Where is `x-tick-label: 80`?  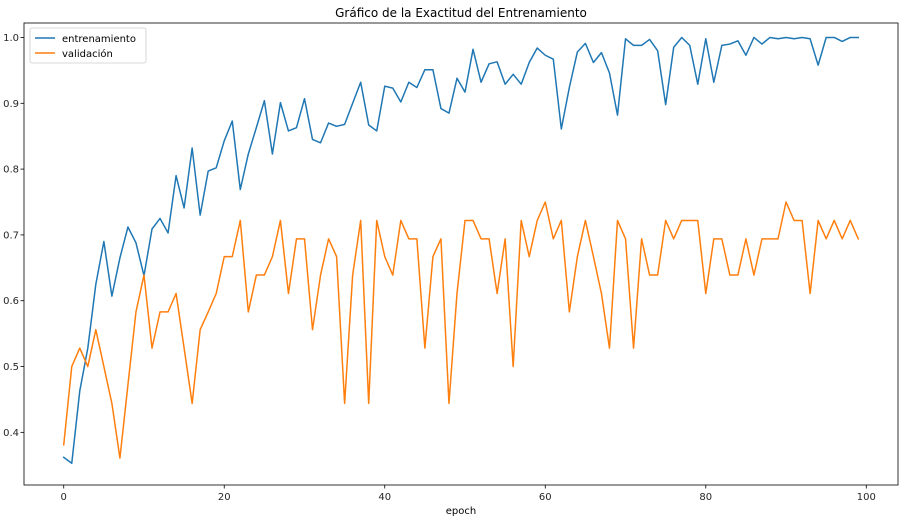
x-tick-label: 80 is located at coordinates (705, 497).